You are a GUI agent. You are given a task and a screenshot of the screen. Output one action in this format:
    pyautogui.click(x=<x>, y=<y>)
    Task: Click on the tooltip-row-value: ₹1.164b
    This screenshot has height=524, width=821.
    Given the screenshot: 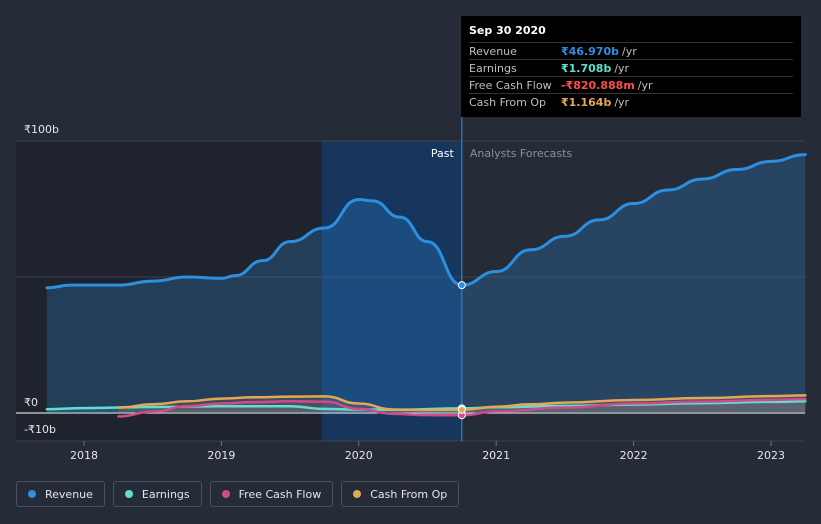 What is the action you would take?
    pyautogui.click(x=586, y=102)
    